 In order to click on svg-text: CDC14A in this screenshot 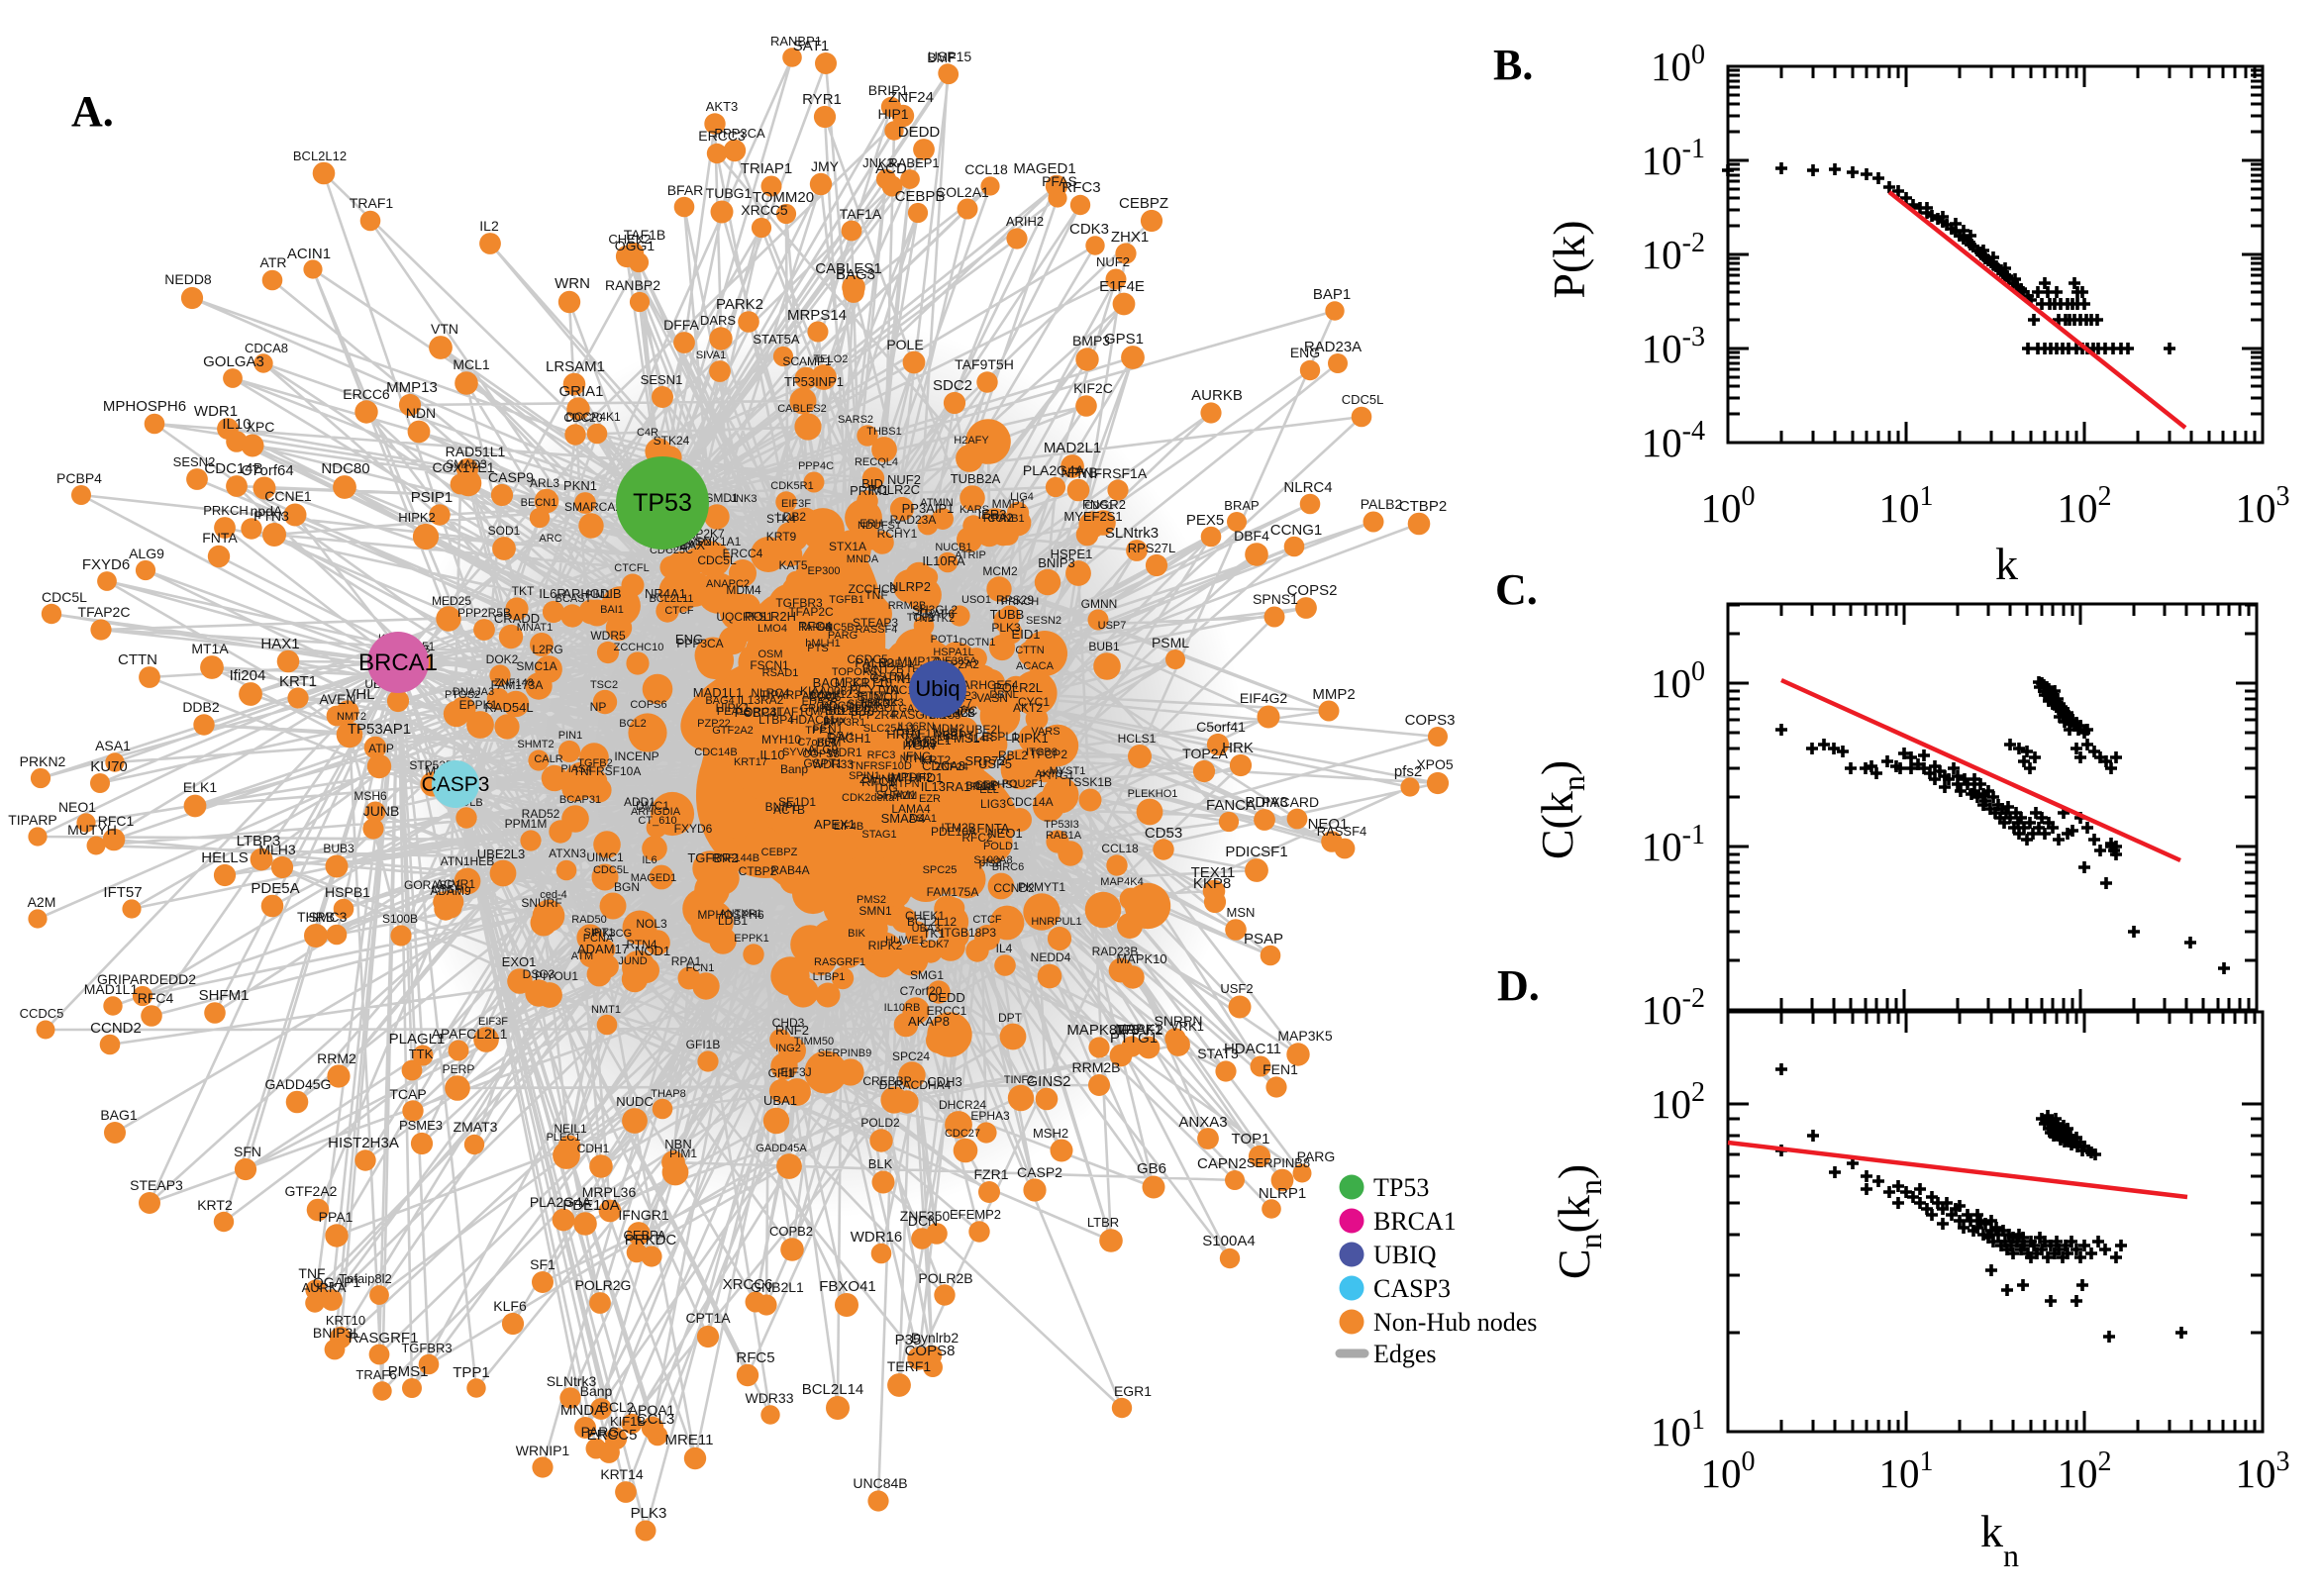, I will do `click(1029, 802)`.